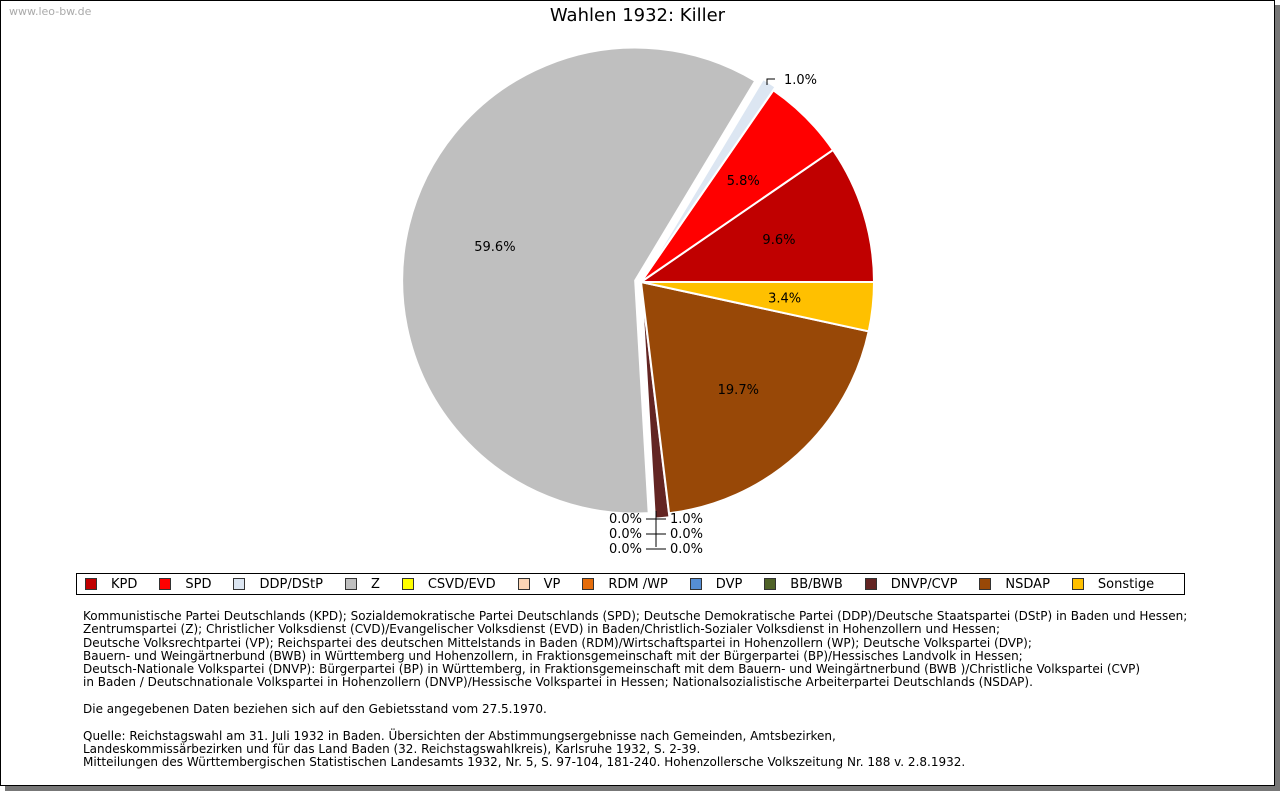 Image resolution: width=1280 pixels, height=791 pixels. What do you see at coordinates (461, 584) in the screenshot?
I see `legend-label: CSVD/EVD` at bounding box center [461, 584].